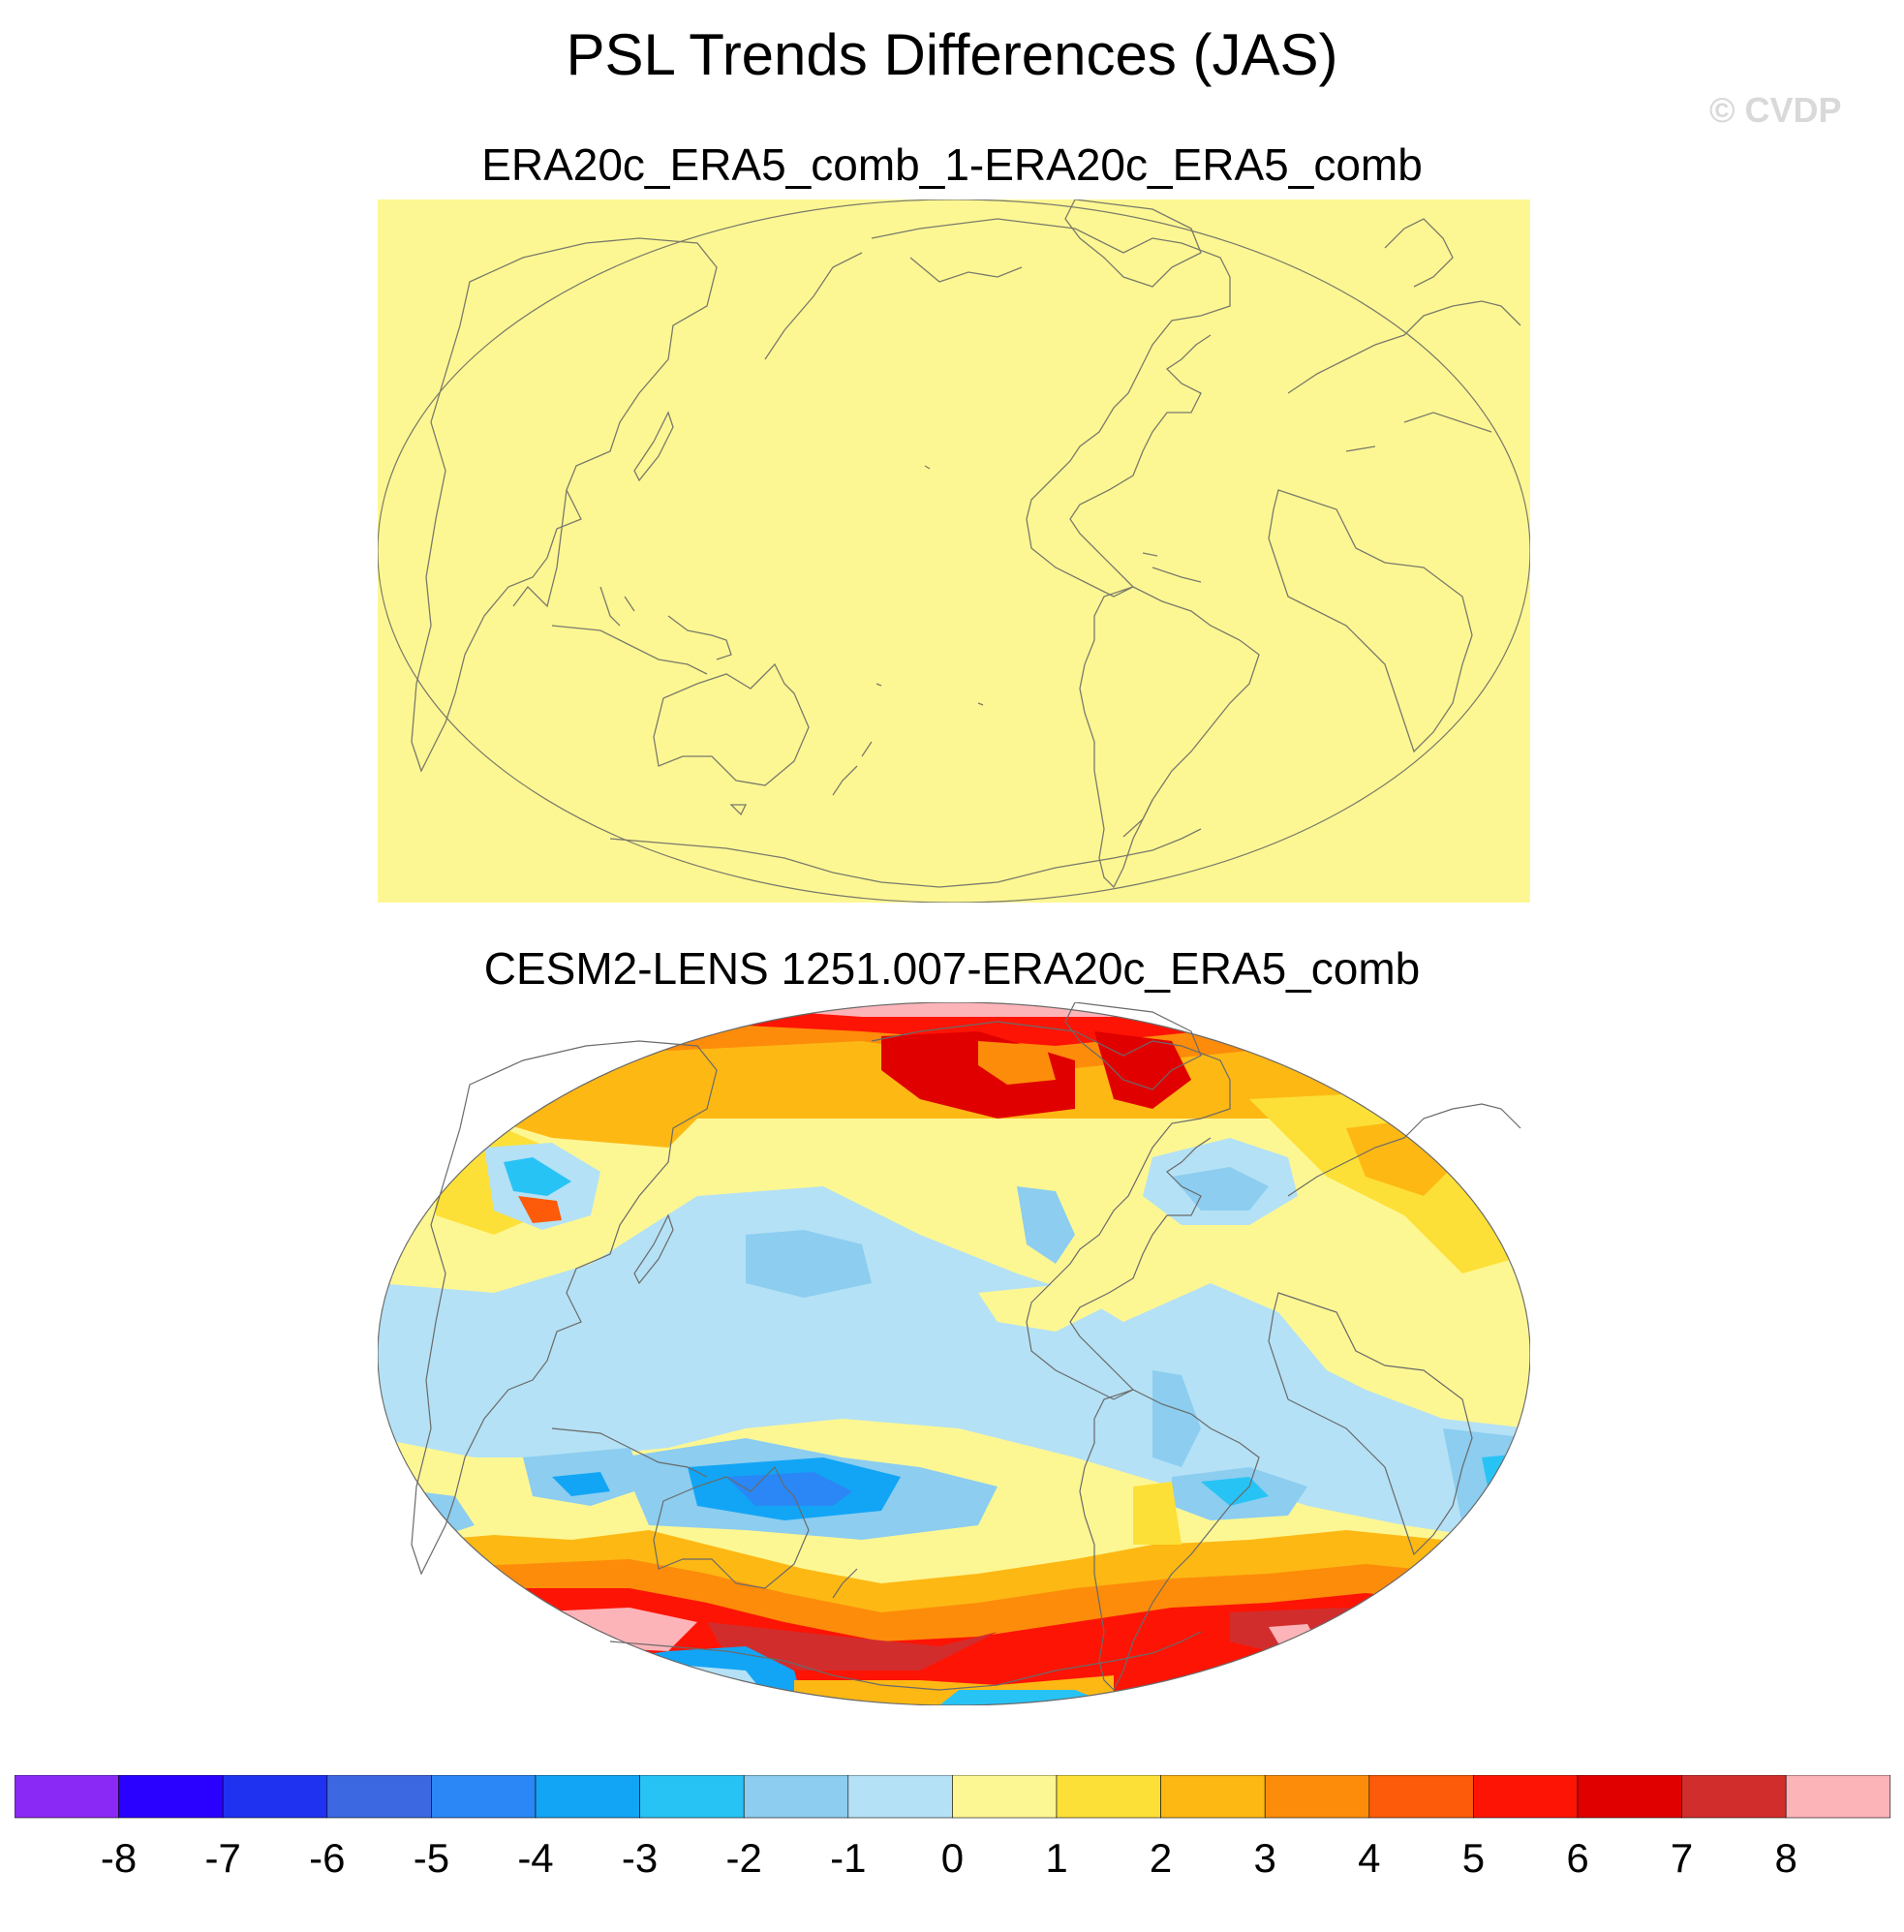 The height and width of the screenshot is (1932, 1904). I want to click on colorbar-label: 8, so click(1786, 1858).